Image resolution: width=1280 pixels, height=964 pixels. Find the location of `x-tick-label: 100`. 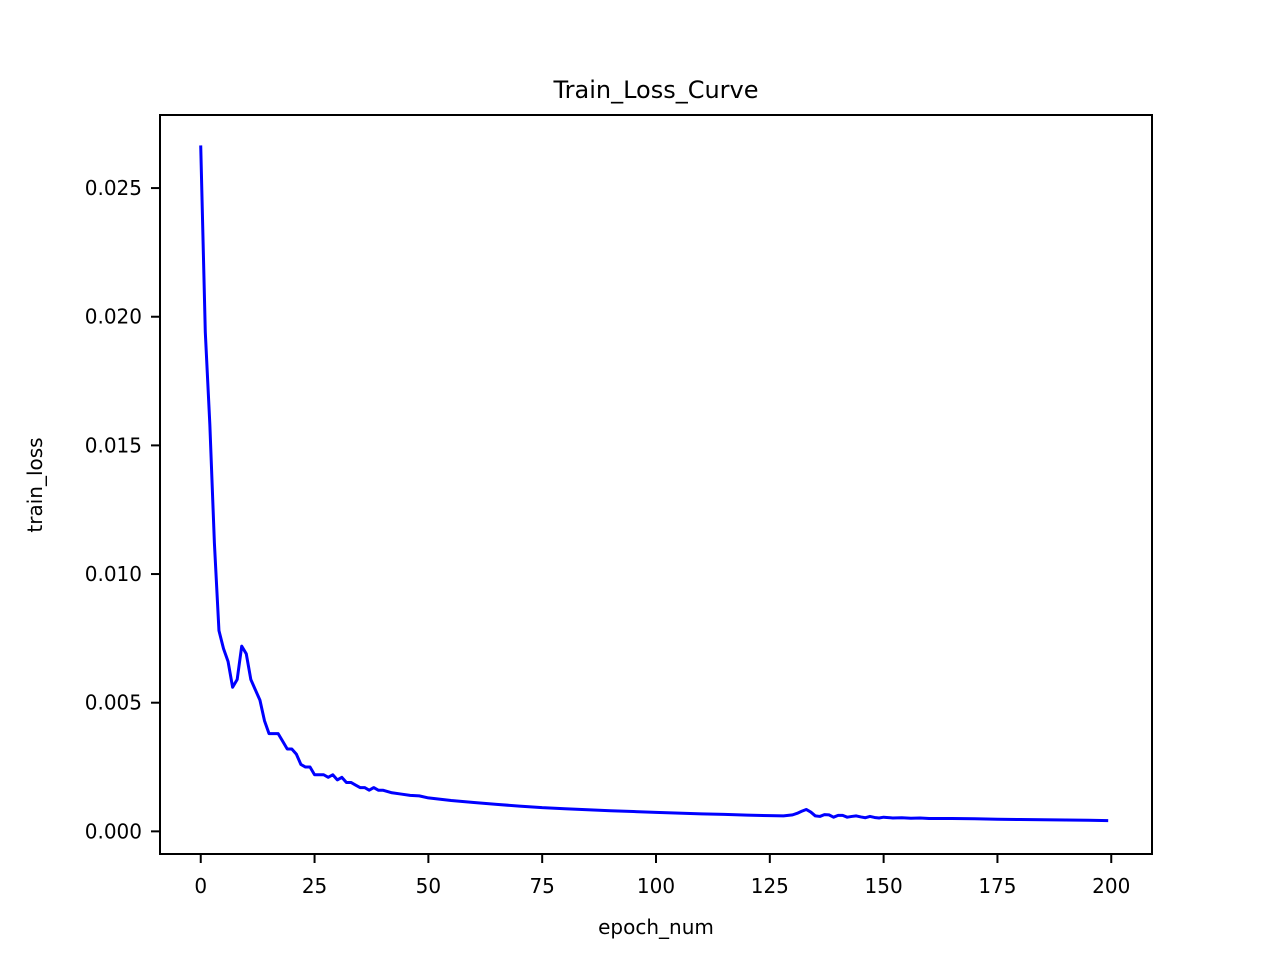

x-tick-label: 100 is located at coordinates (656, 886).